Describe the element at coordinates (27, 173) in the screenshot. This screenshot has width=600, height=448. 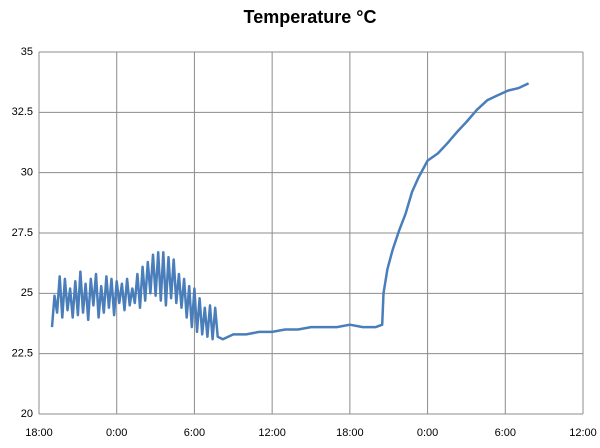
I see `y-tick-label: 30` at that location.